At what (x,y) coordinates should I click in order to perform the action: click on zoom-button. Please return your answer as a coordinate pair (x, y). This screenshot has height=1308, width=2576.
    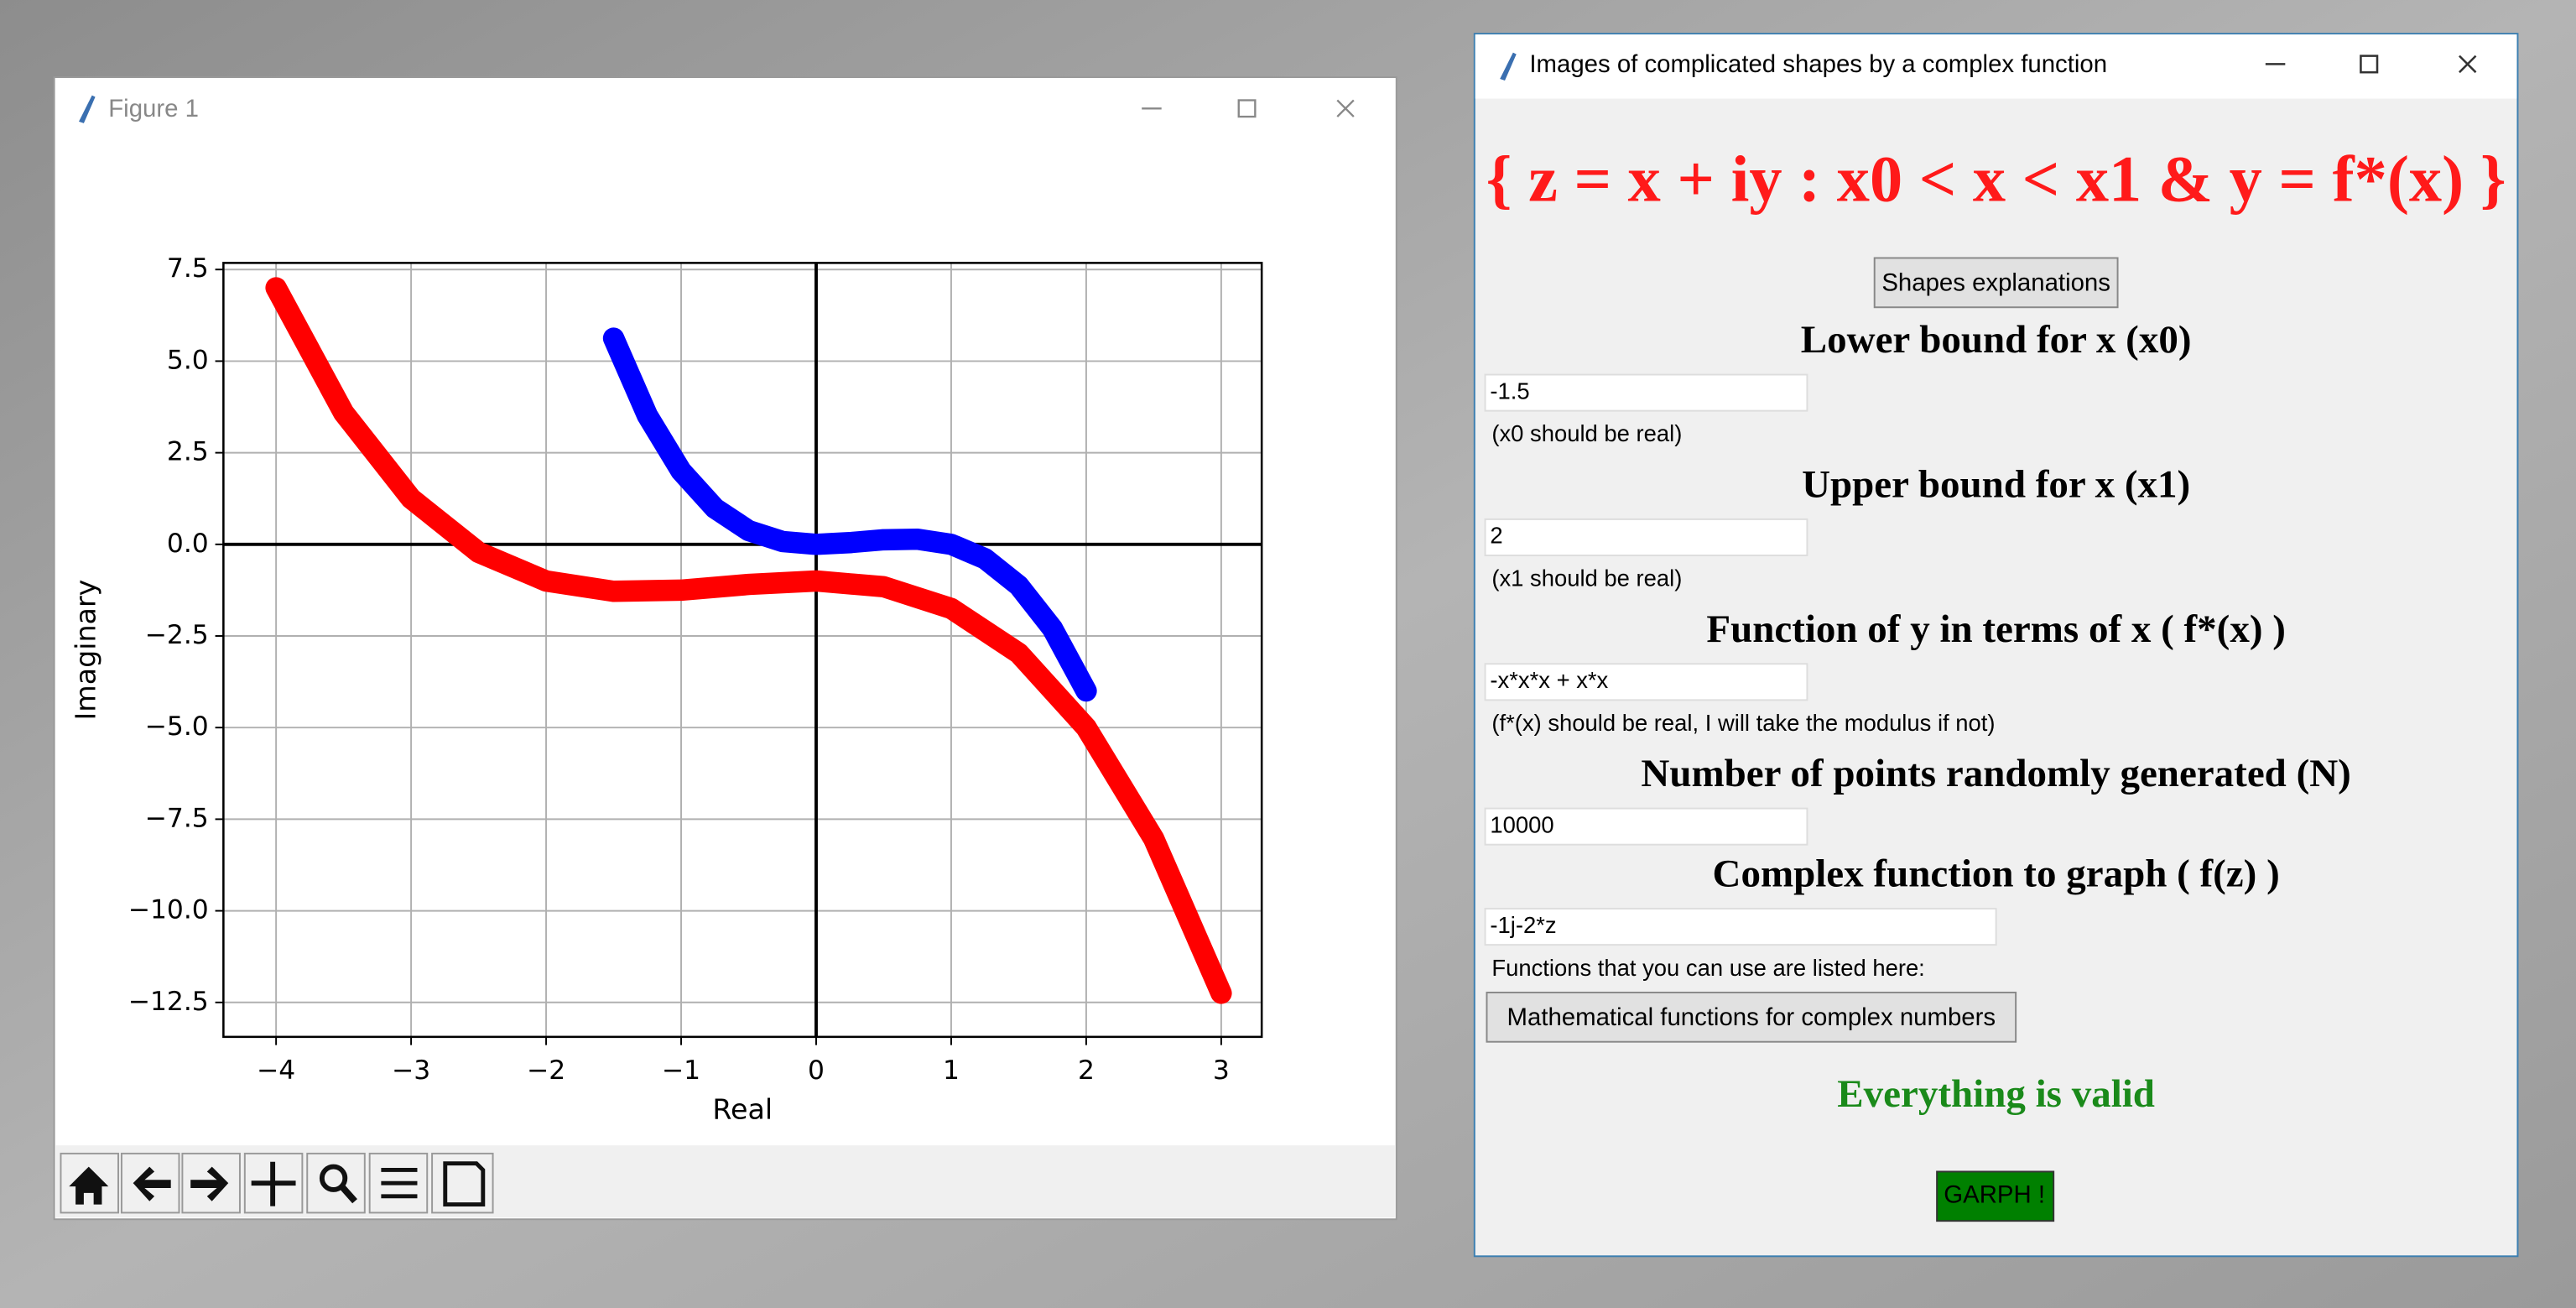
    Looking at the image, I should click on (336, 1183).